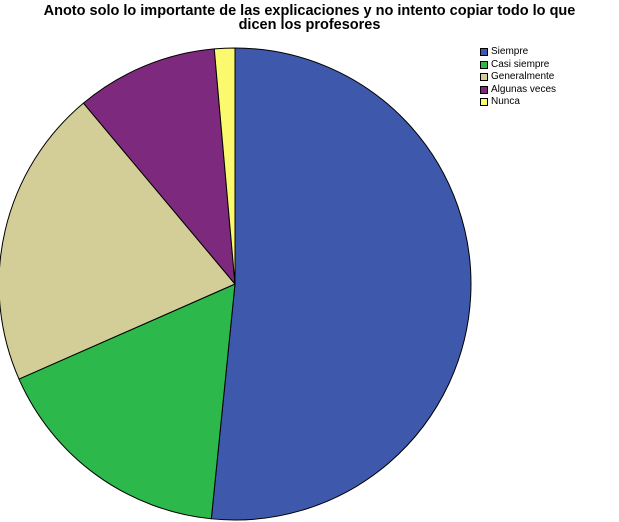  Describe the element at coordinates (484, 52) in the screenshot. I see `legend-swatch-siempre` at that location.